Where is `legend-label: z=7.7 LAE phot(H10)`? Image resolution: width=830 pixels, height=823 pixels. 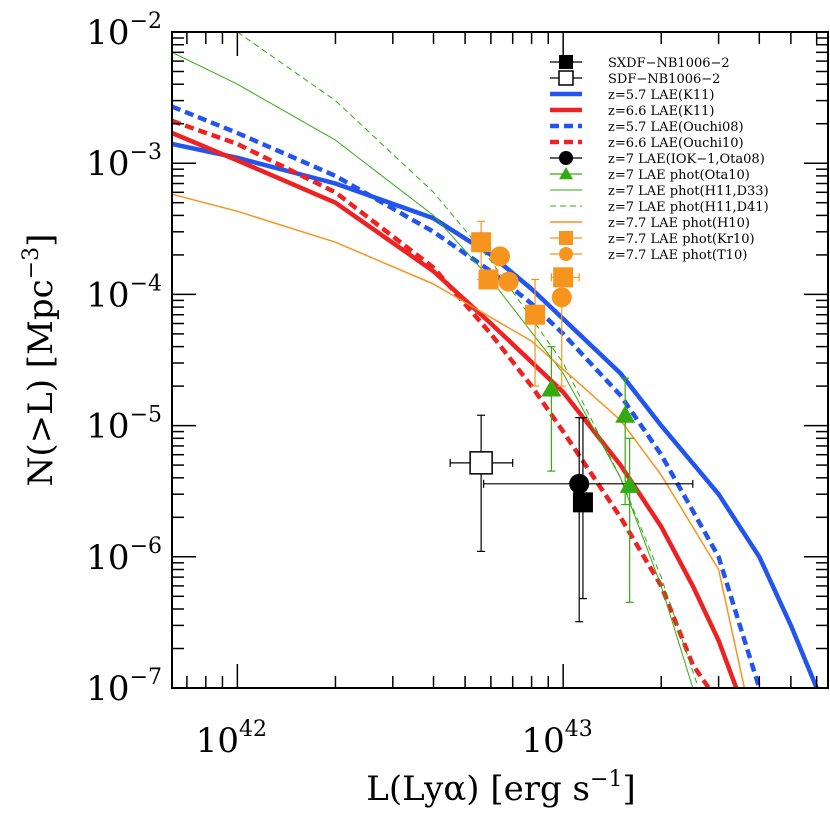
legend-label: z=7.7 LAE phot(H10) is located at coordinates (679, 223).